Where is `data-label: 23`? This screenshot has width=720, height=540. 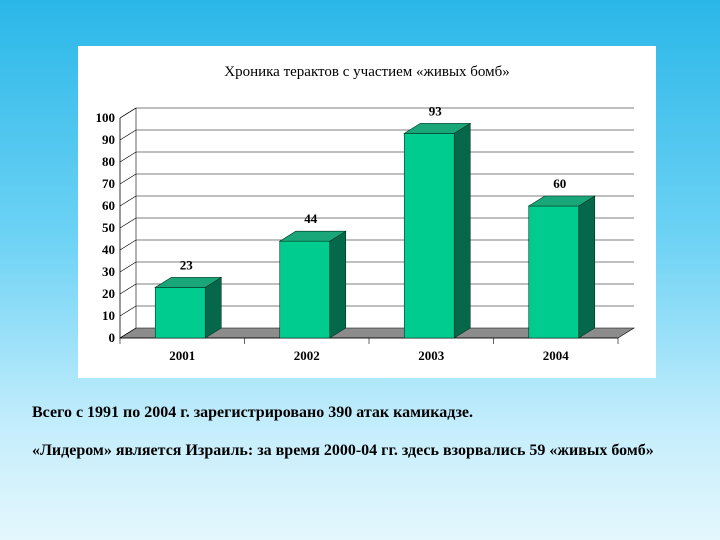 data-label: 23 is located at coordinates (187, 264).